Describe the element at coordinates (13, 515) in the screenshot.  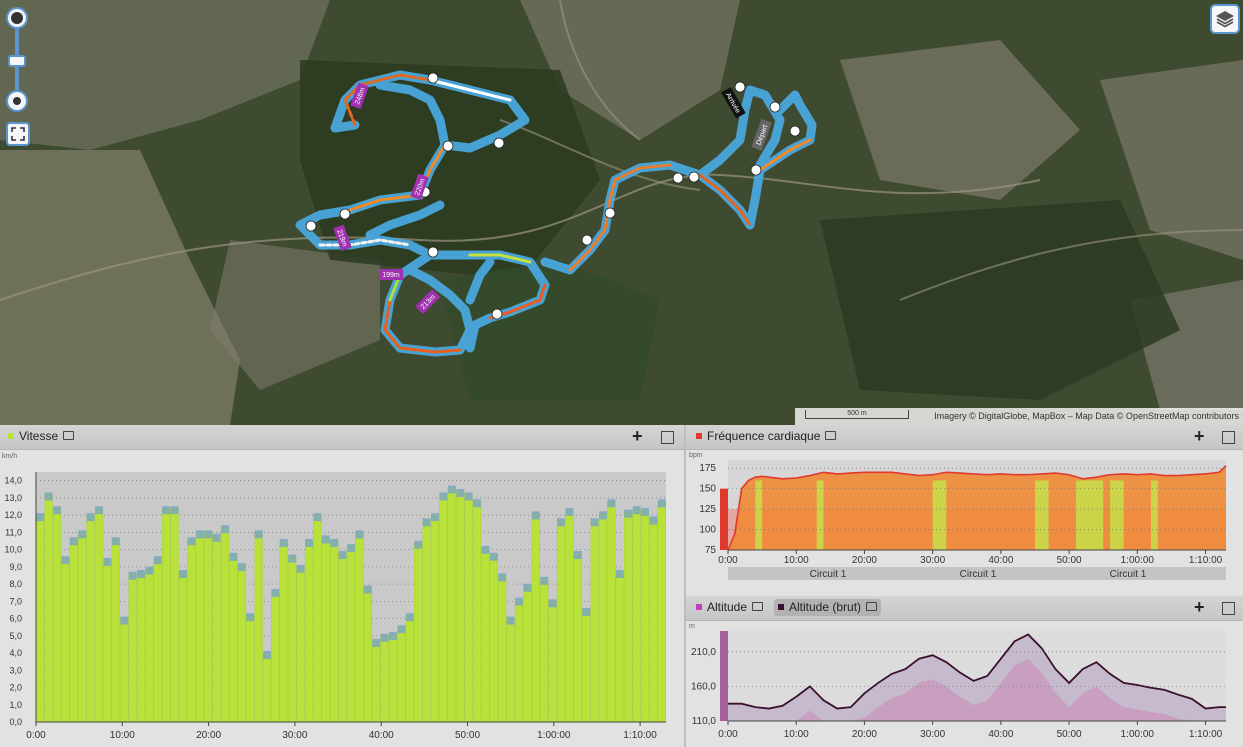
I see `y-tick-label: 12,0` at that location.